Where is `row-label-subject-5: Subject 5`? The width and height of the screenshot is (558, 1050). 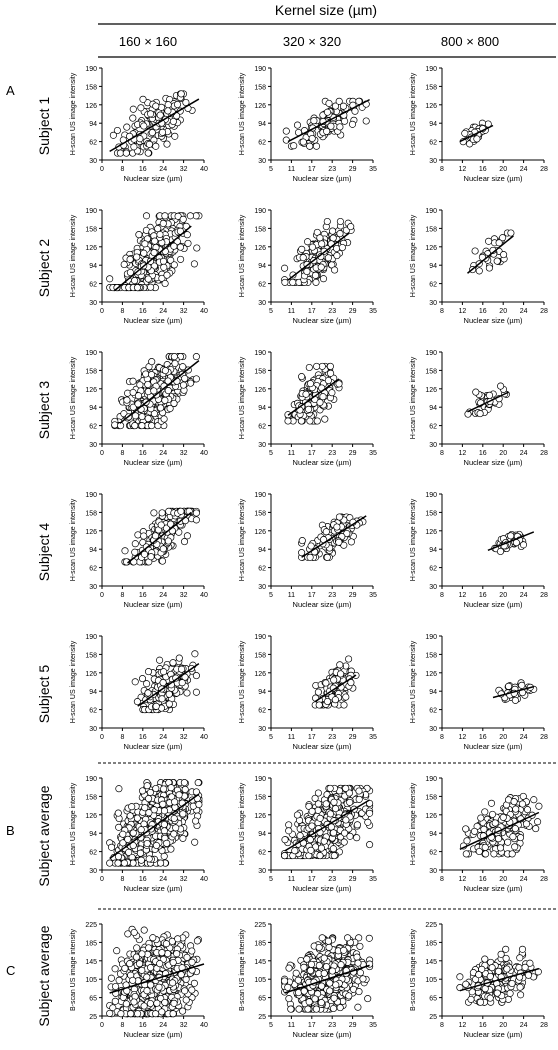 row-label-subject-5: Subject 5 is located at coordinates (44, 694).